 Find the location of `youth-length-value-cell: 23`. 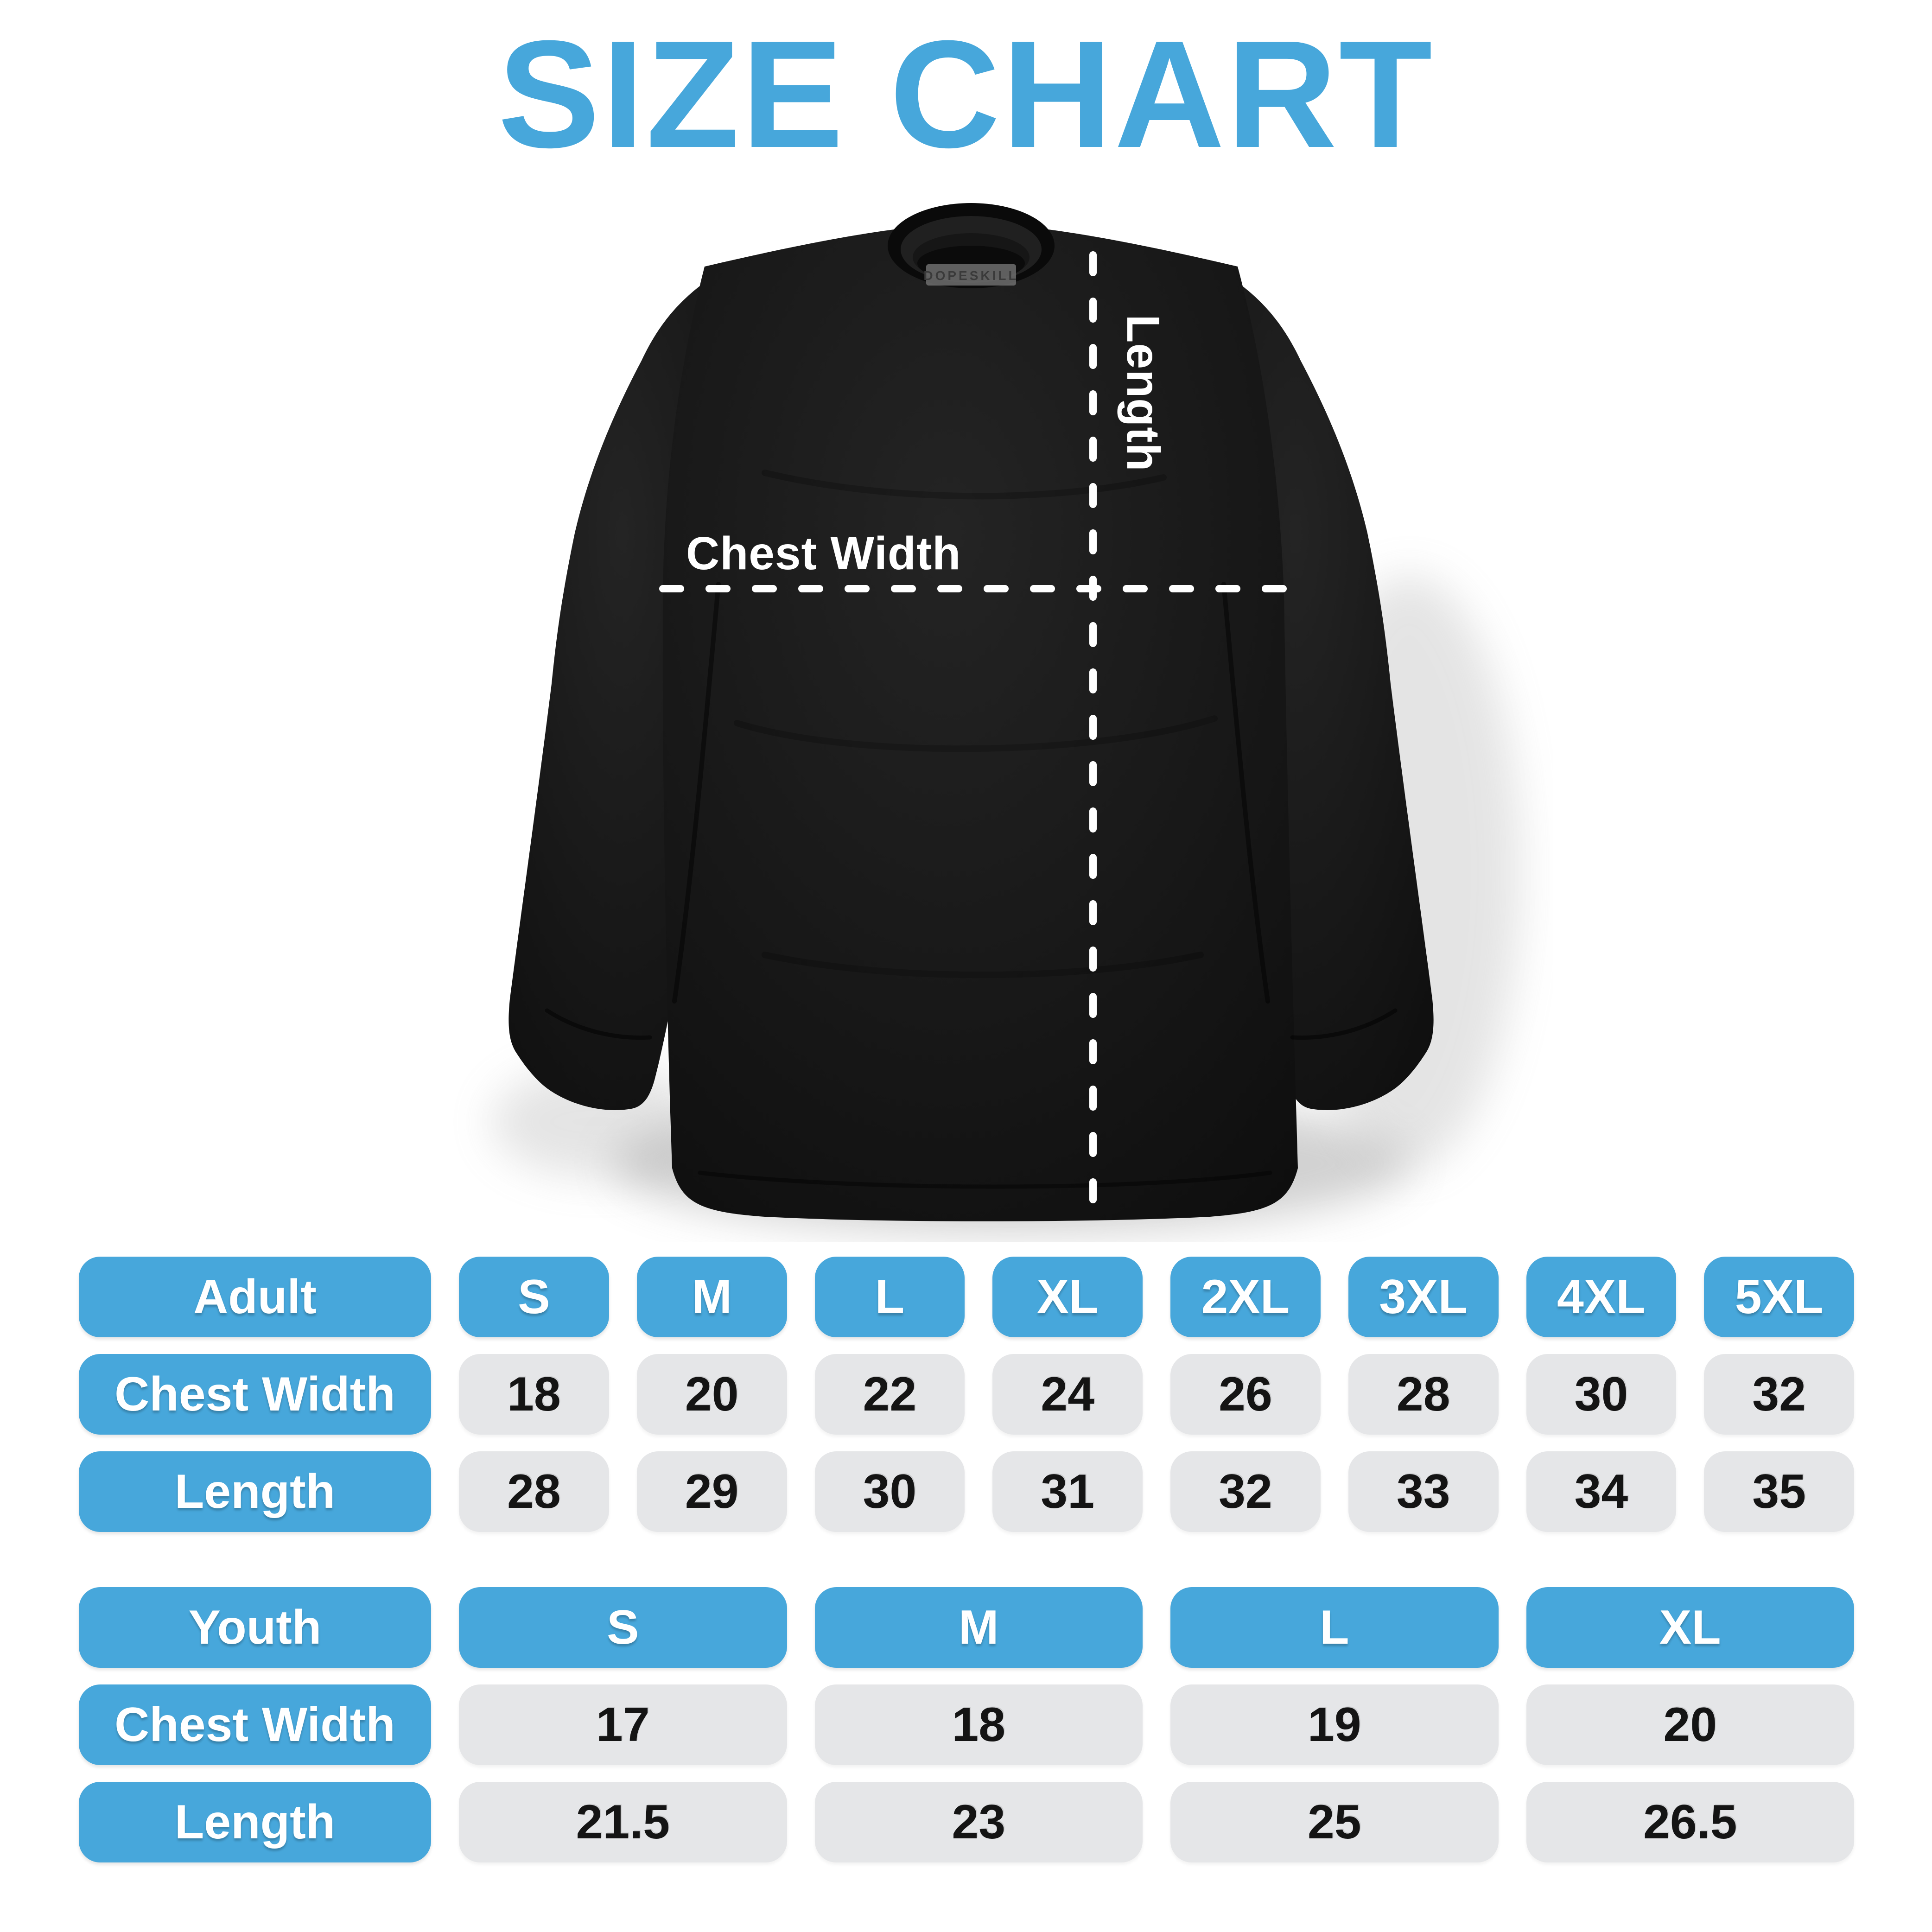

youth-length-value-cell: 23 is located at coordinates (978, 1822).